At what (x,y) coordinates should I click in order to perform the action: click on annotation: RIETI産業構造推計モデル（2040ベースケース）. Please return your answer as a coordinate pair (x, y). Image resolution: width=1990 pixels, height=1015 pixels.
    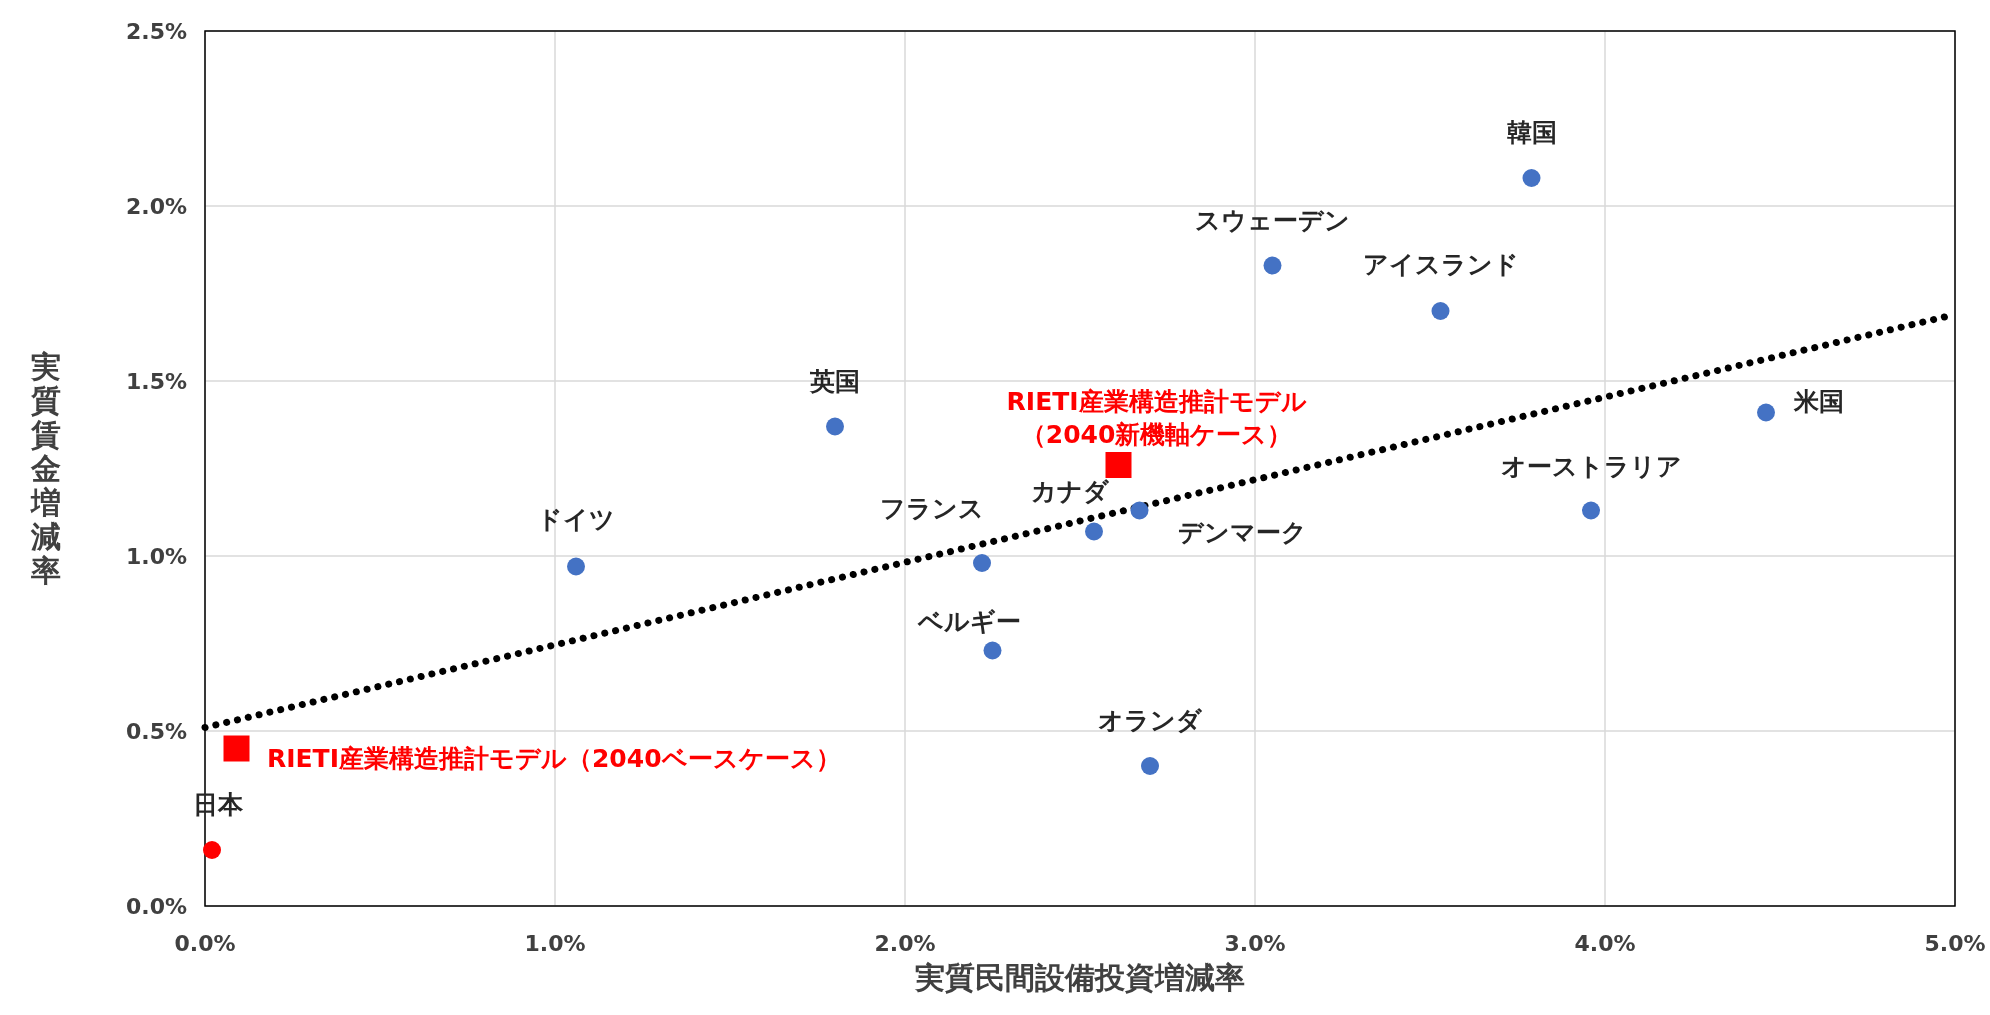
    Looking at the image, I should click on (553, 759).